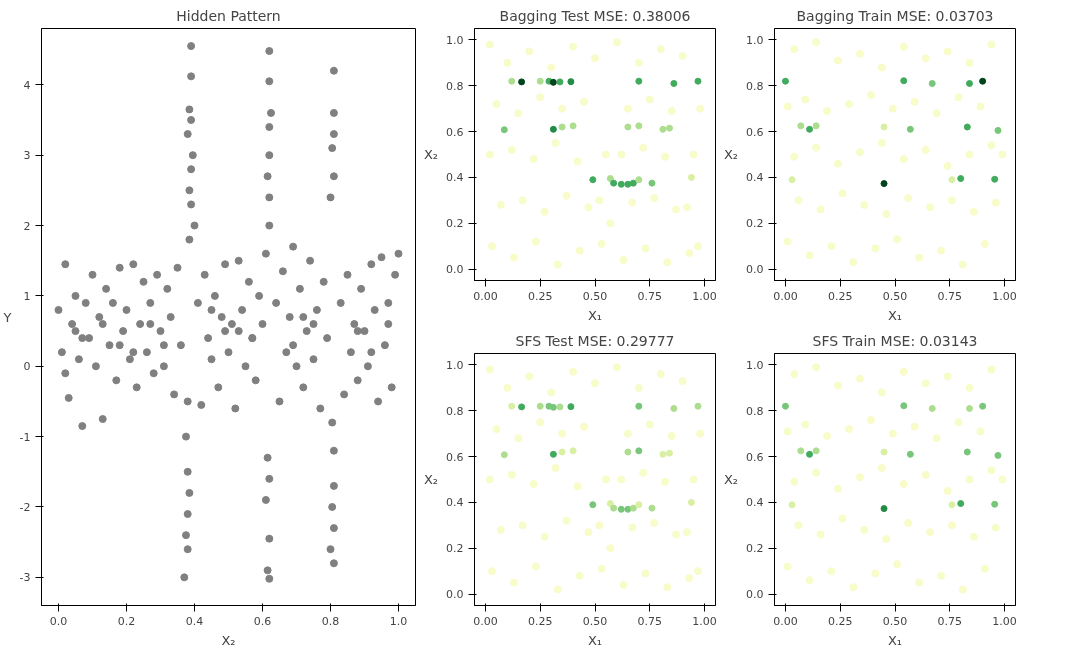 The height and width of the screenshot is (654, 1087). Describe the element at coordinates (7, 317) in the screenshot. I see `y-axis-title: Y` at that location.